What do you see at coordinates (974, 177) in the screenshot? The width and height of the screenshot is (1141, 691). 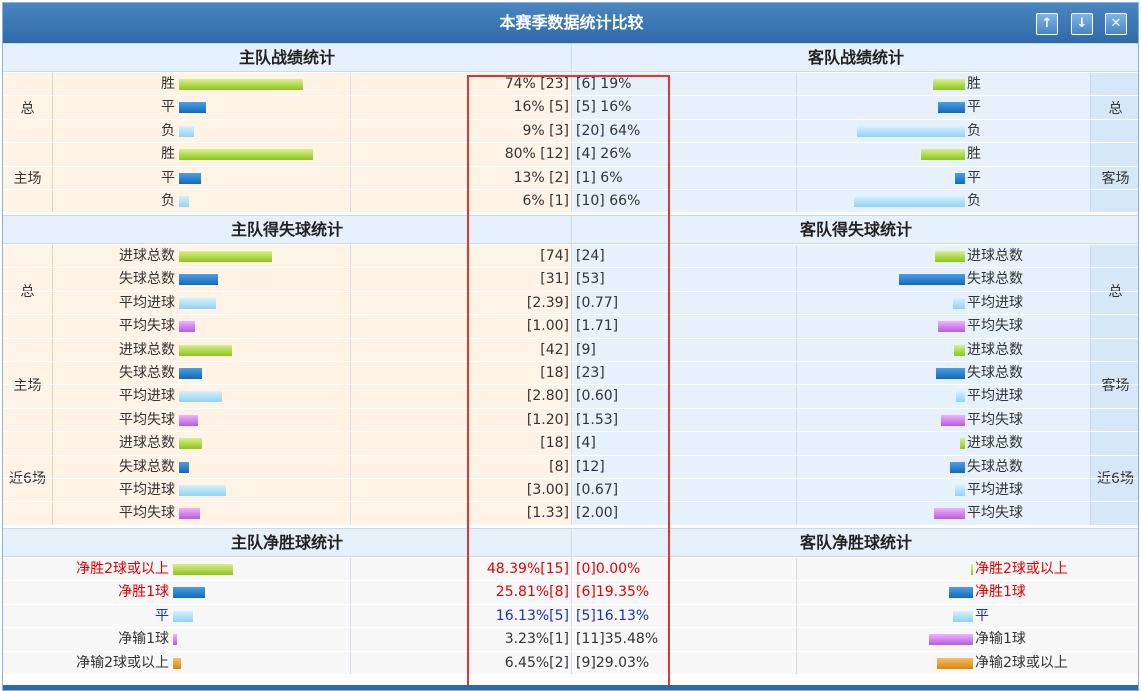 I see `row-label-away: 平` at bounding box center [974, 177].